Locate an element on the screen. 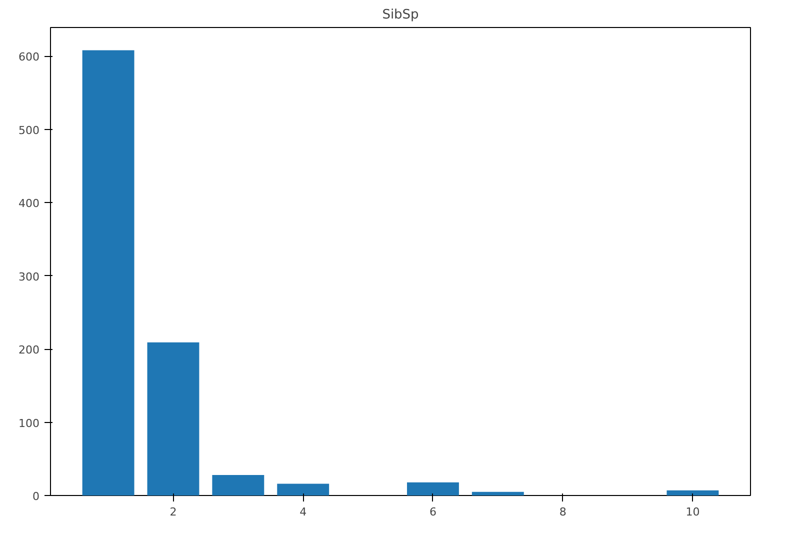  y-tick-label: 300 is located at coordinates (29, 277).